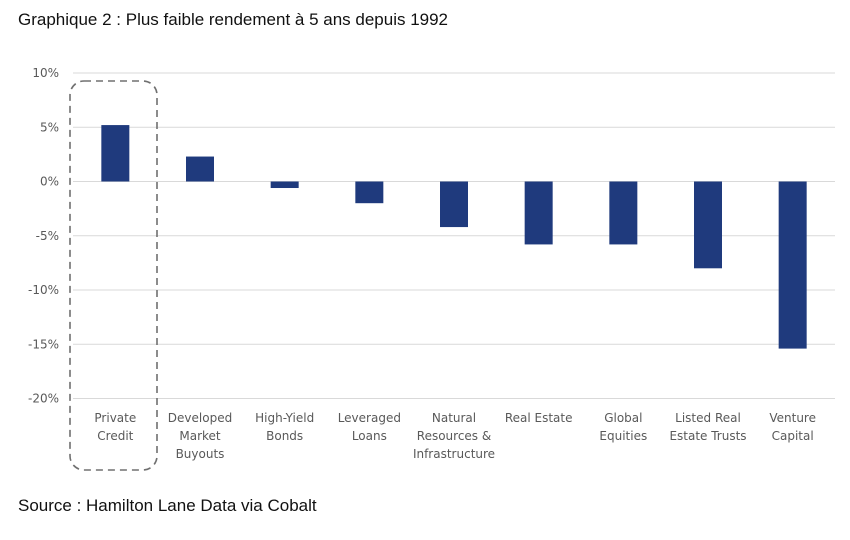  Describe the element at coordinates (43, 344) in the screenshot. I see `y-tick-label: -15%` at that location.